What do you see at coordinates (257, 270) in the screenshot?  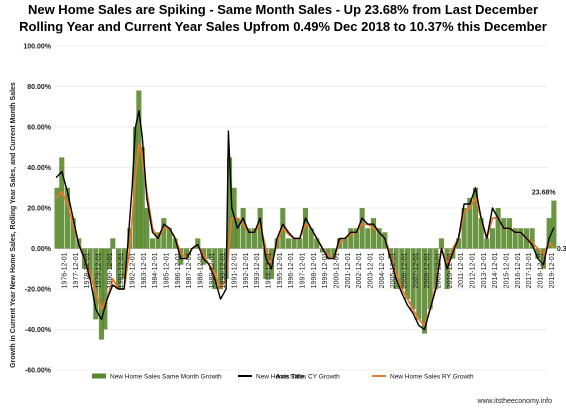 I see `x-tick-label: 1993-12-01` at bounding box center [257, 270].